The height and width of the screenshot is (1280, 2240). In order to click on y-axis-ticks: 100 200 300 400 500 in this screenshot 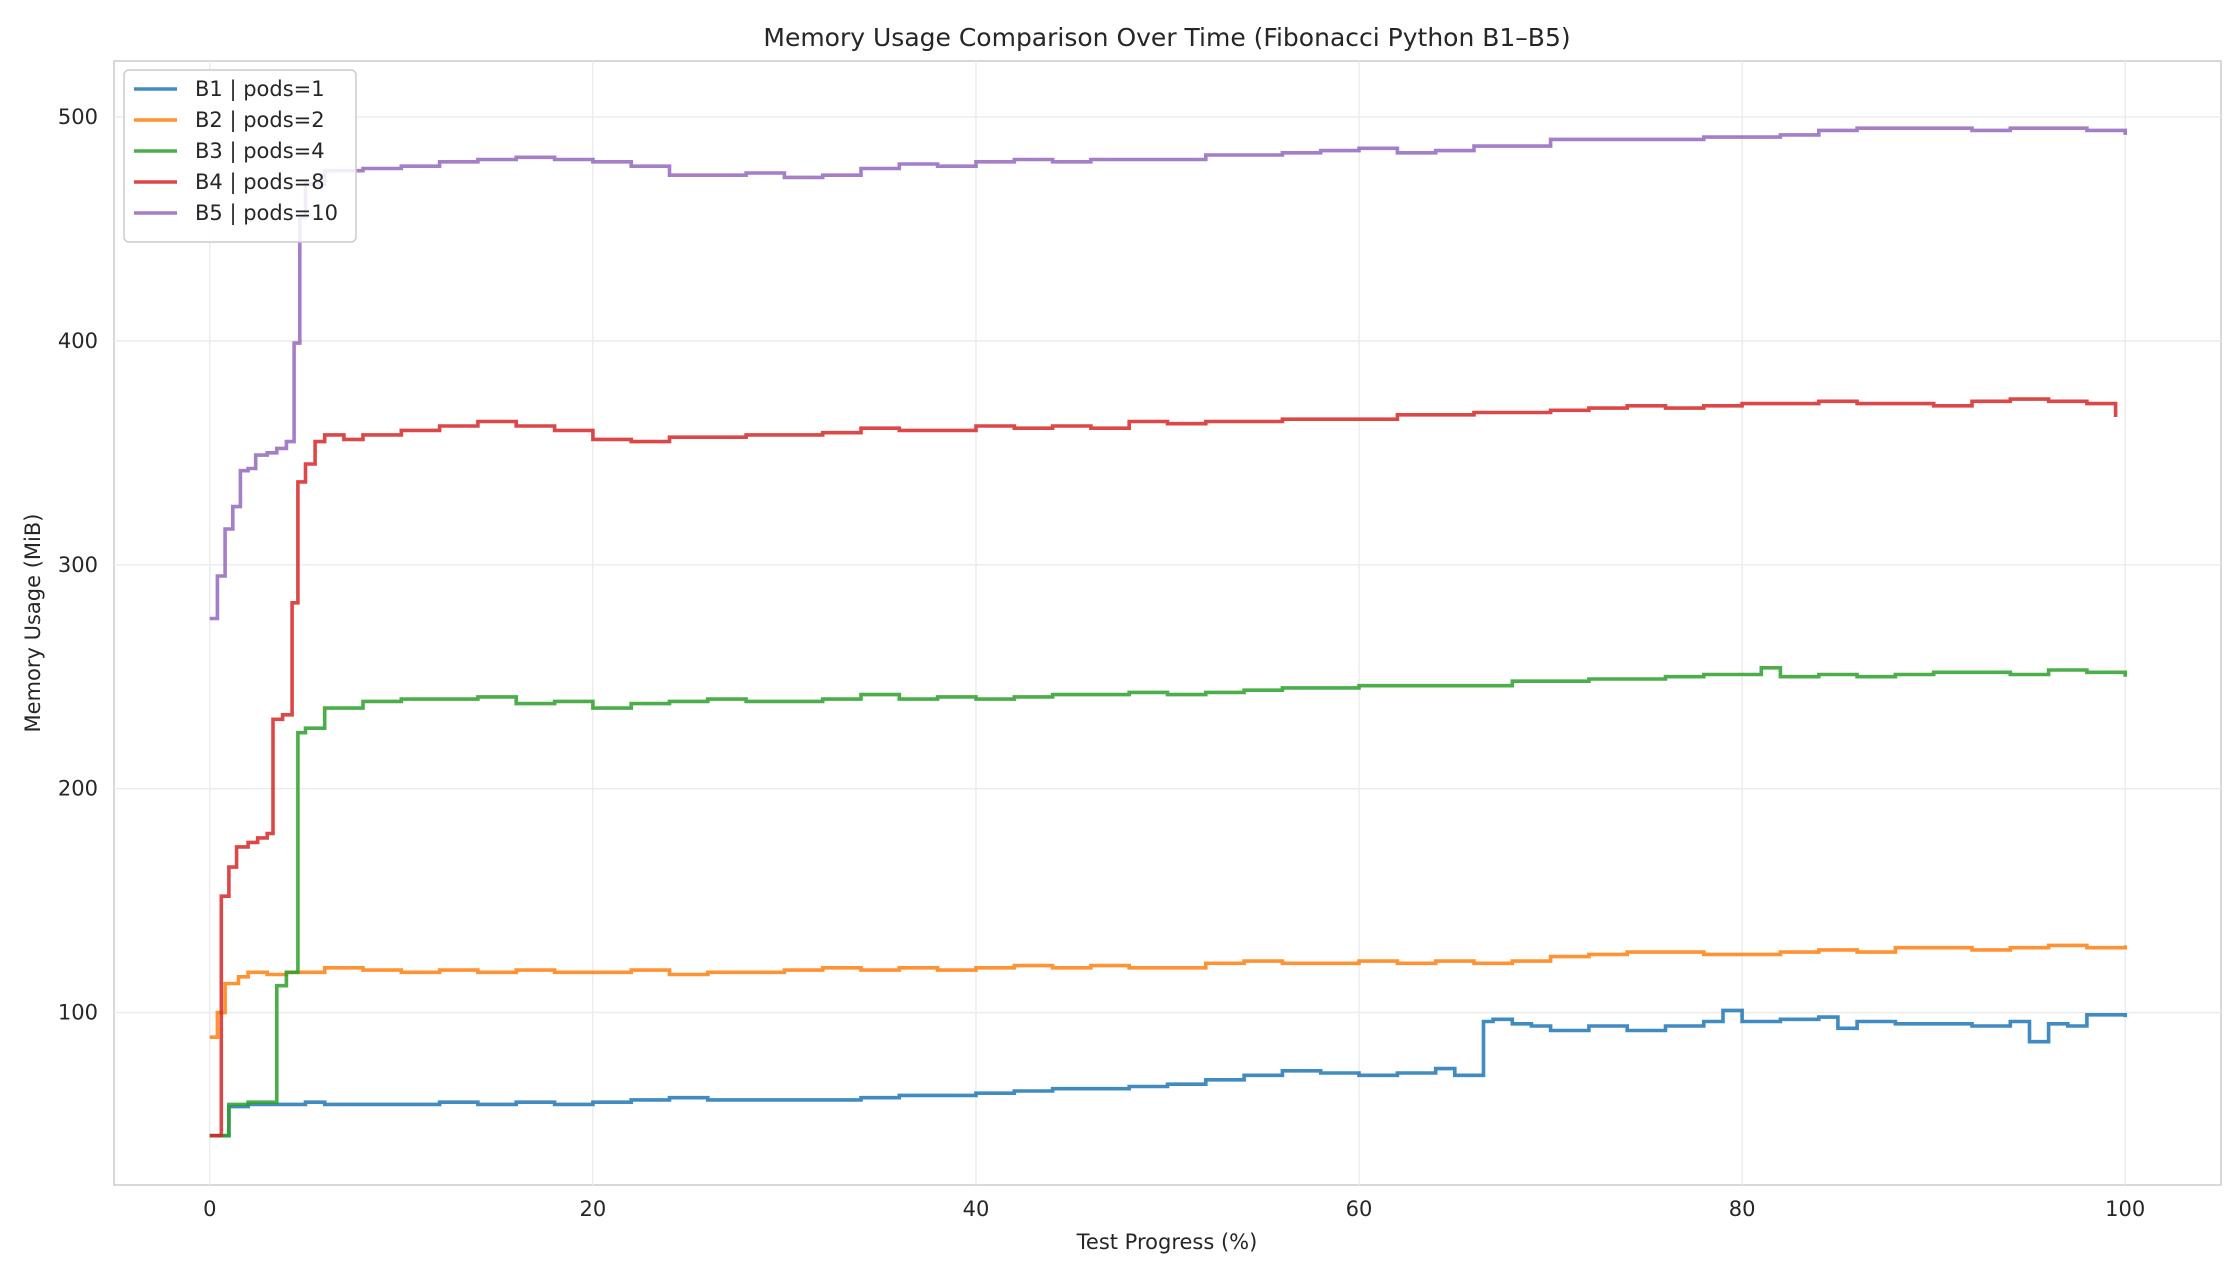, I will do `click(78, 565)`.